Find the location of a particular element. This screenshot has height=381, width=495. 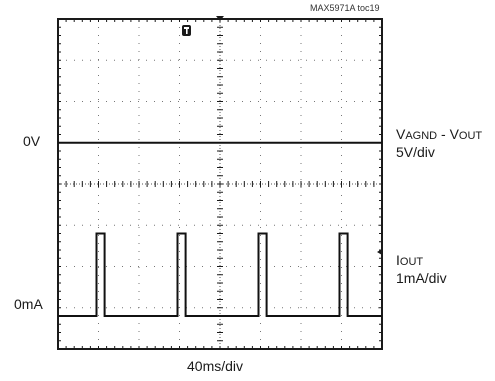

ch1-name-main: V is located at coordinates (401, 134).